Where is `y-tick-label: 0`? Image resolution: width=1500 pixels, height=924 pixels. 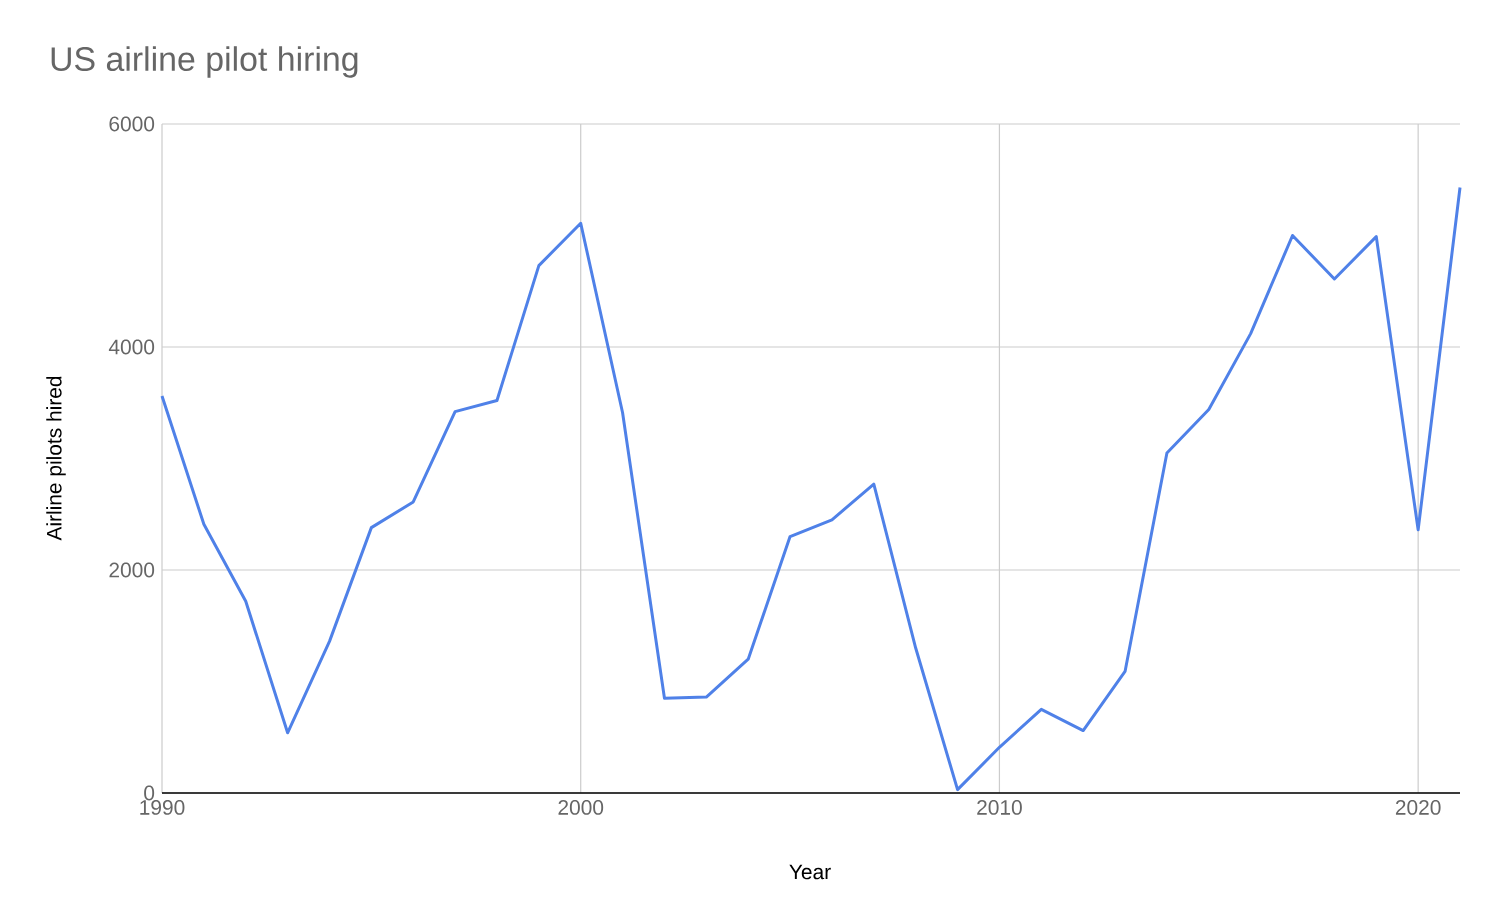 y-tick-label: 0 is located at coordinates (149, 793).